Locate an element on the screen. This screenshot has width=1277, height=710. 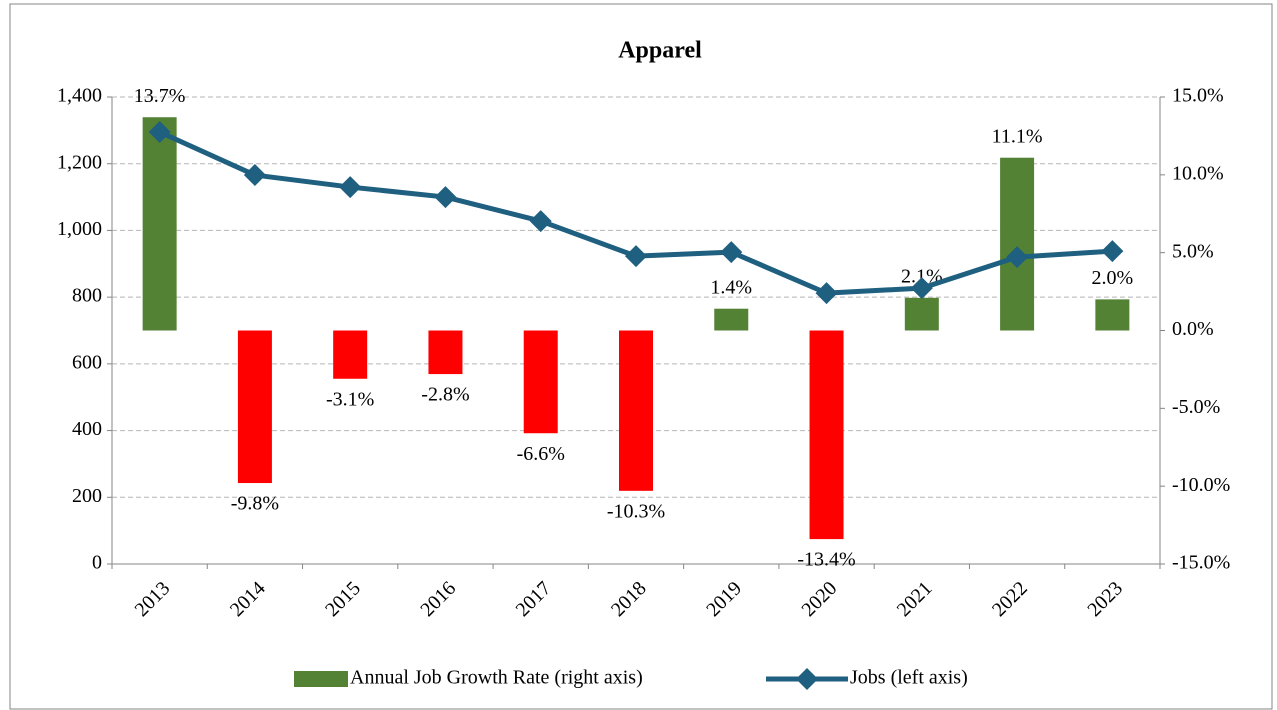
chart-title: Apparel is located at coordinates (660, 51).